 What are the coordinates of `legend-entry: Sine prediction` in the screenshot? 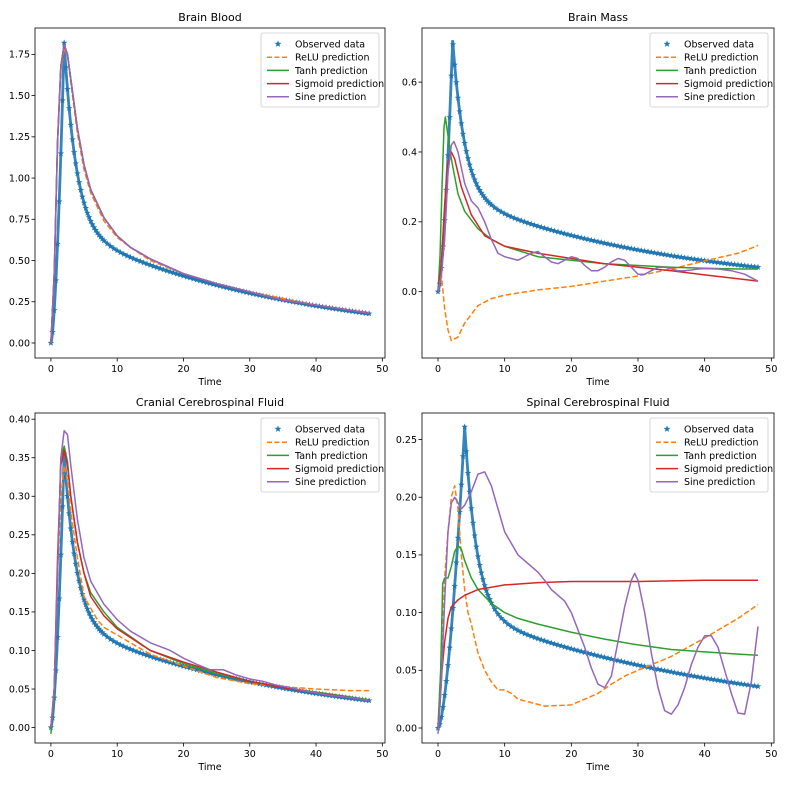 It's located at (316, 482).